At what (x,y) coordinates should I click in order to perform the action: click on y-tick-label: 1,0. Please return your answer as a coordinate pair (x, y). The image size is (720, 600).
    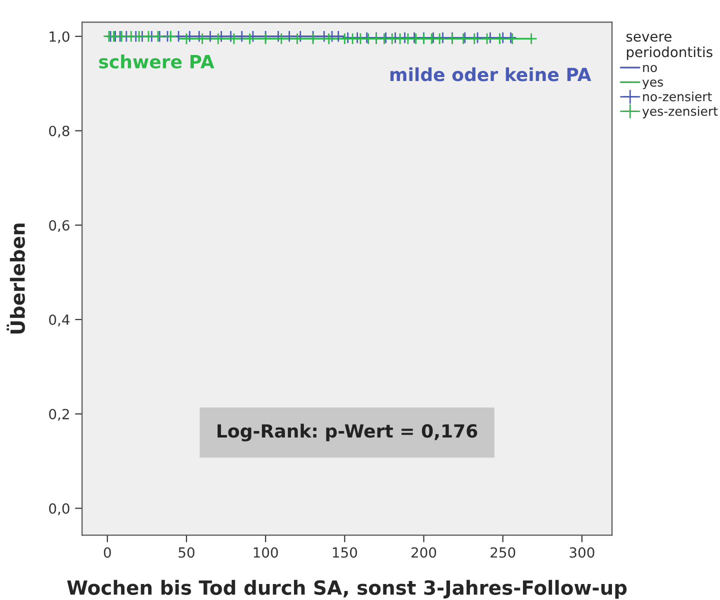
    Looking at the image, I should click on (60, 37).